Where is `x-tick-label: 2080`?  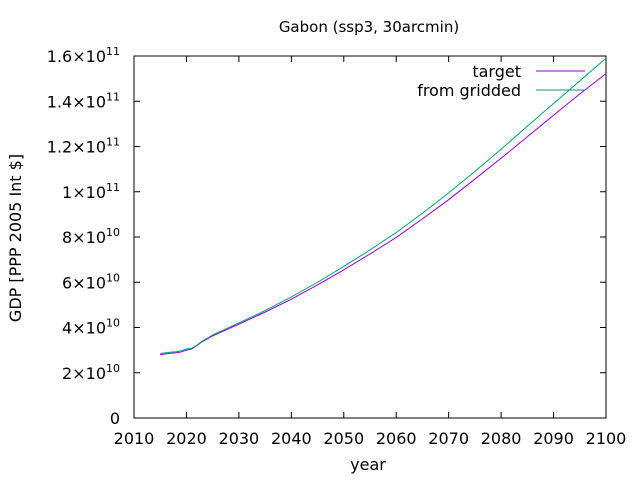
x-tick-label: 2080 is located at coordinates (501, 438).